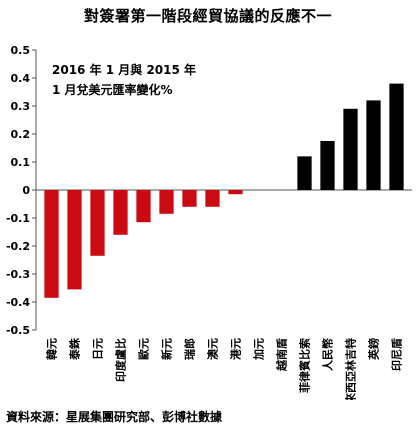  I want to click on x-tick-label: 澳元, so click(213, 349).